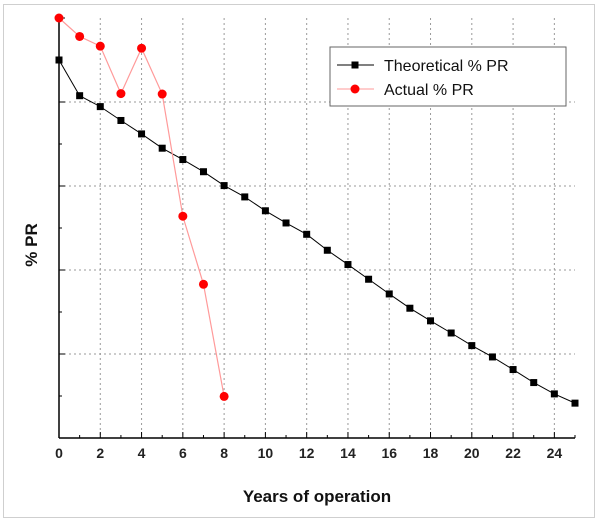 This screenshot has height=524, width=600. What do you see at coordinates (355, 65) in the screenshot?
I see `legend-marker-theoretical` at bounding box center [355, 65].